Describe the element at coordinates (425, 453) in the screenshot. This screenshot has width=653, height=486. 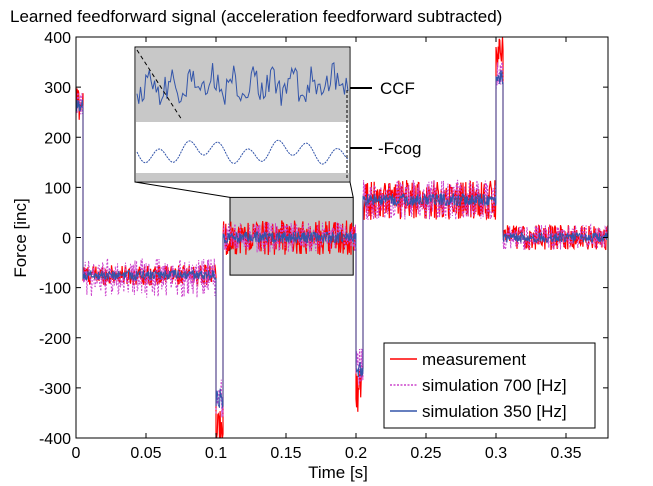
I see `x-tick-label: 0.25` at that location.